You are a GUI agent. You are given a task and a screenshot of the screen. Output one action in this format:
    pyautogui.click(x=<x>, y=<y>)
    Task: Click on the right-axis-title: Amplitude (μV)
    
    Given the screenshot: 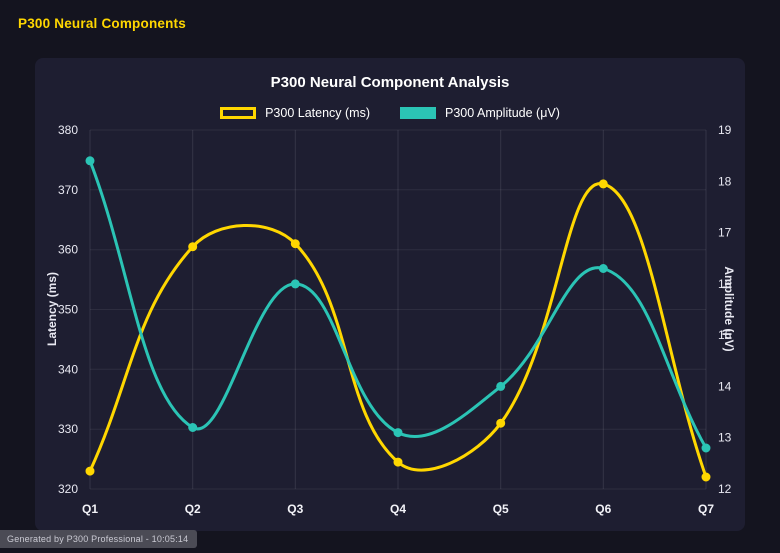 What is the action you would take?
    pyautogui.click(x=729, y=309)
    